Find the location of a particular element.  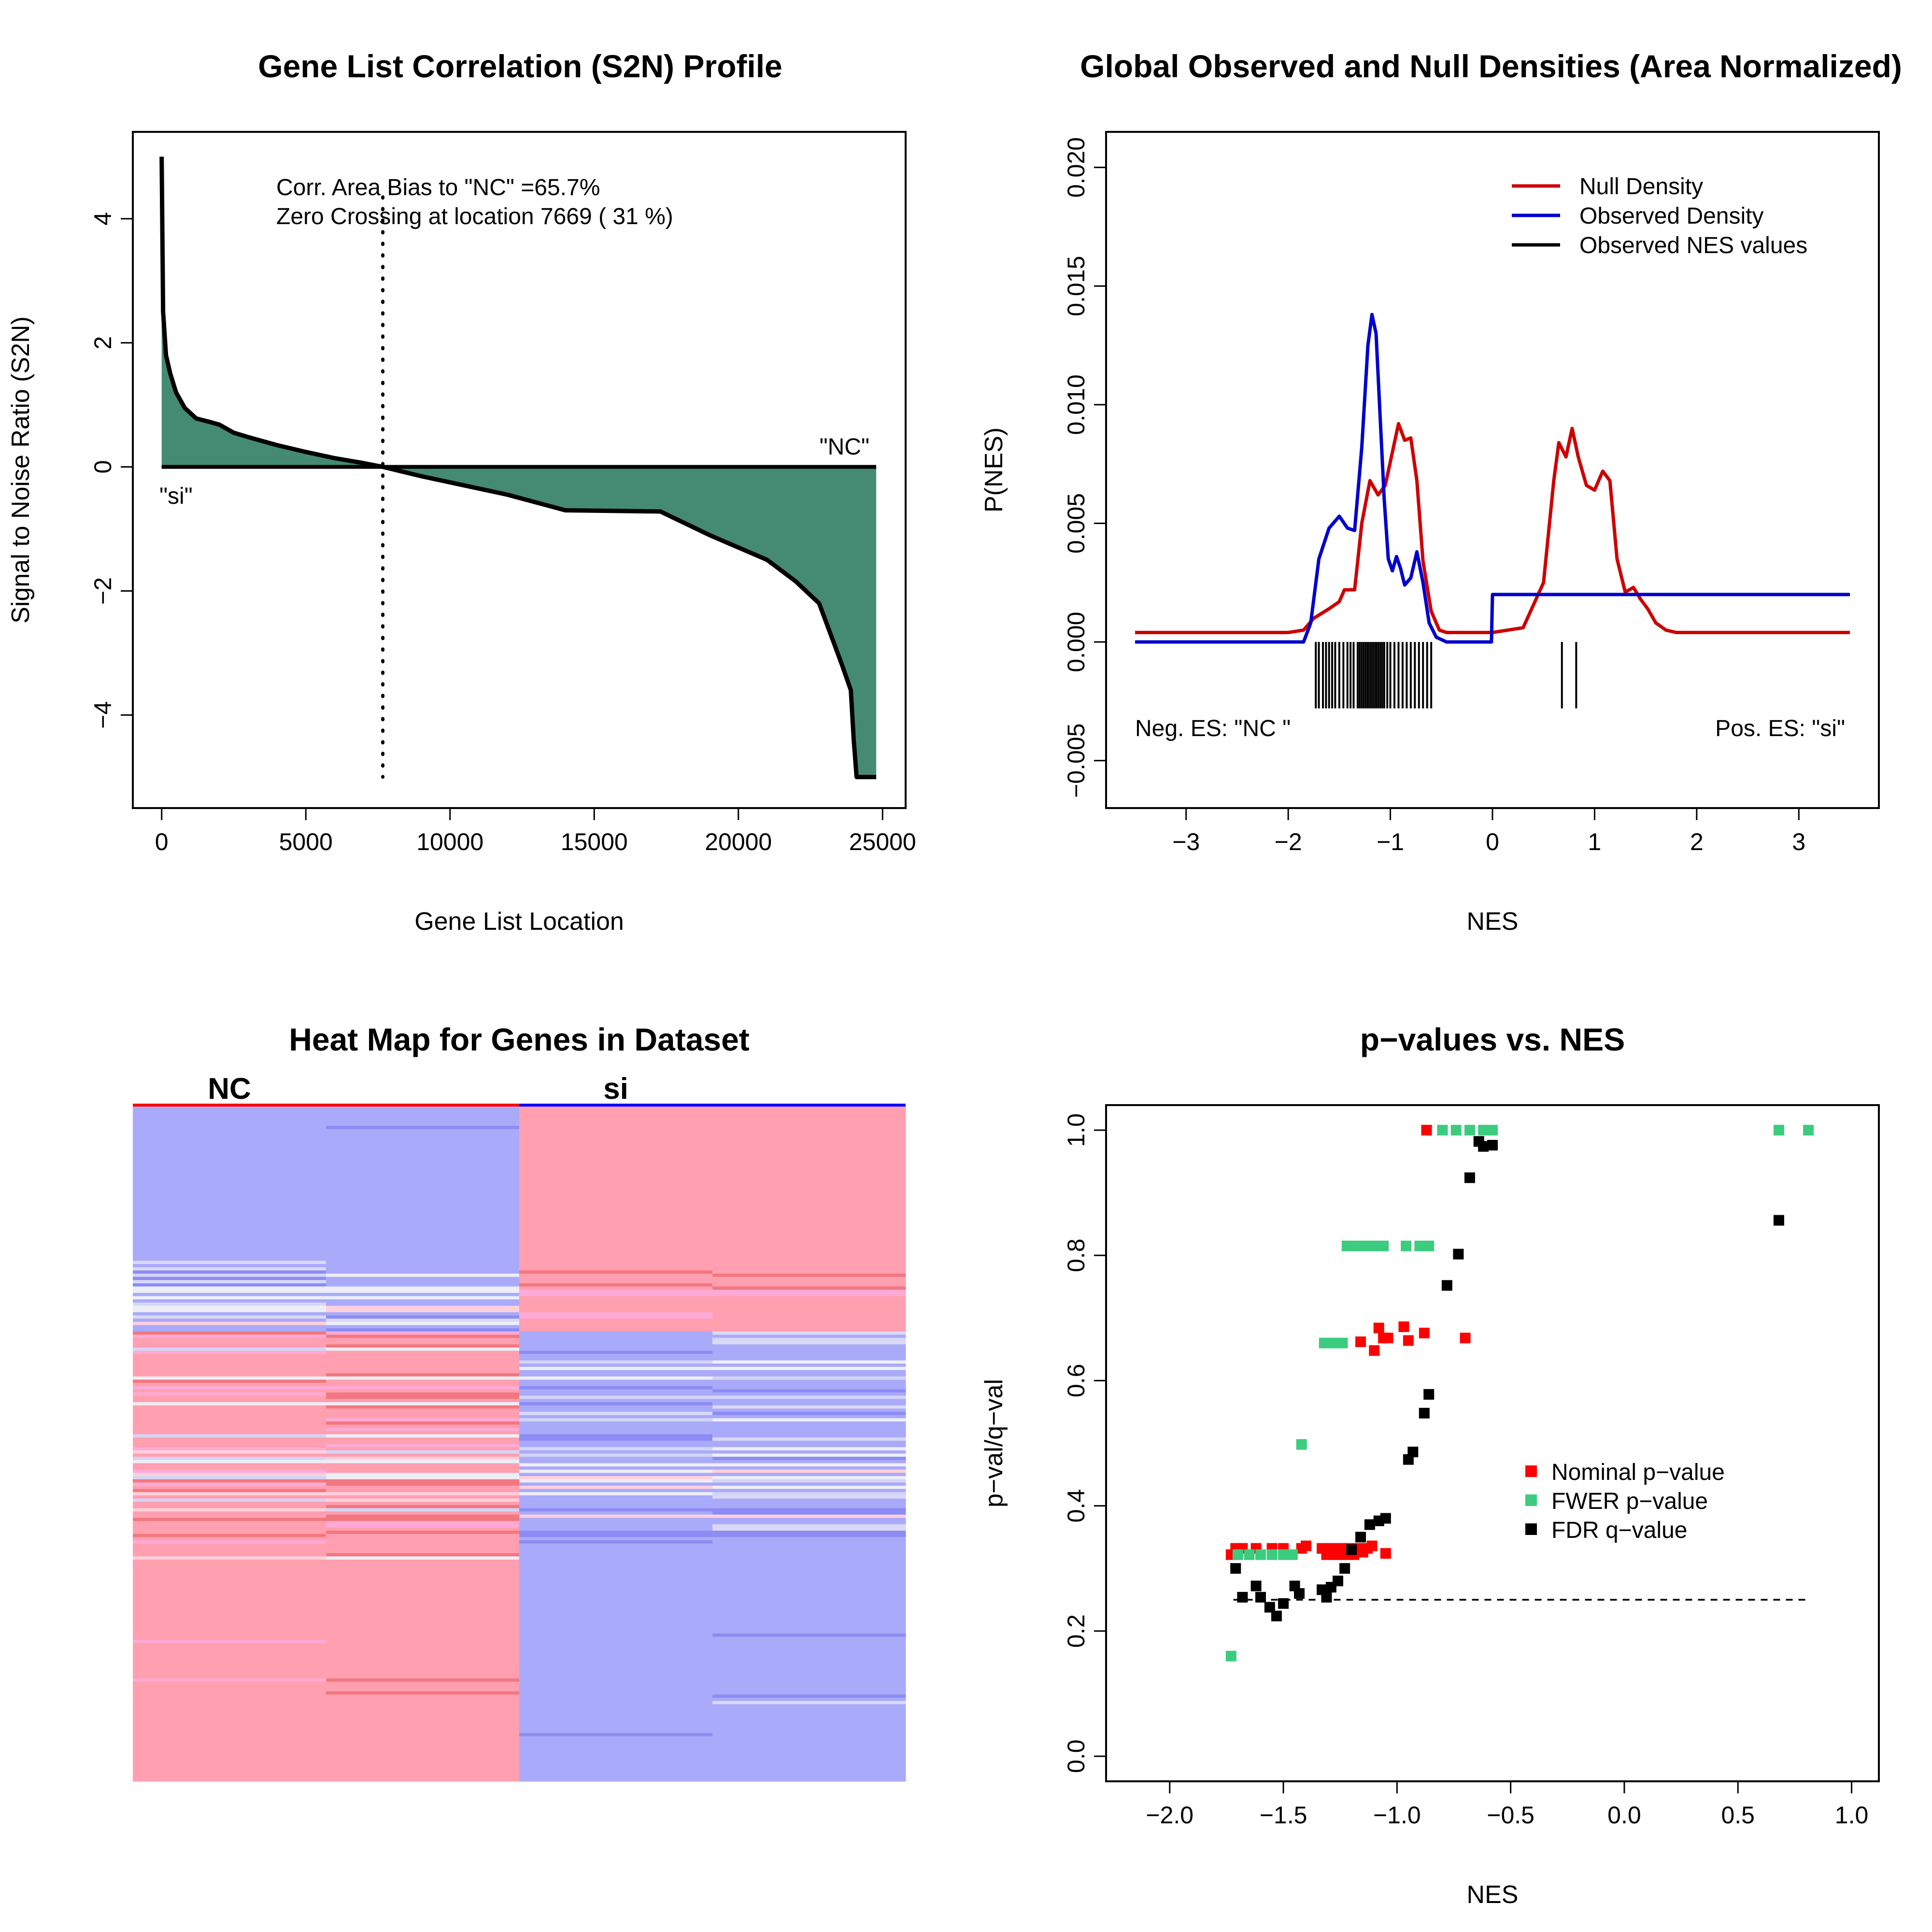

fwer-p-value-point is located at coordinates (1237, 1554).